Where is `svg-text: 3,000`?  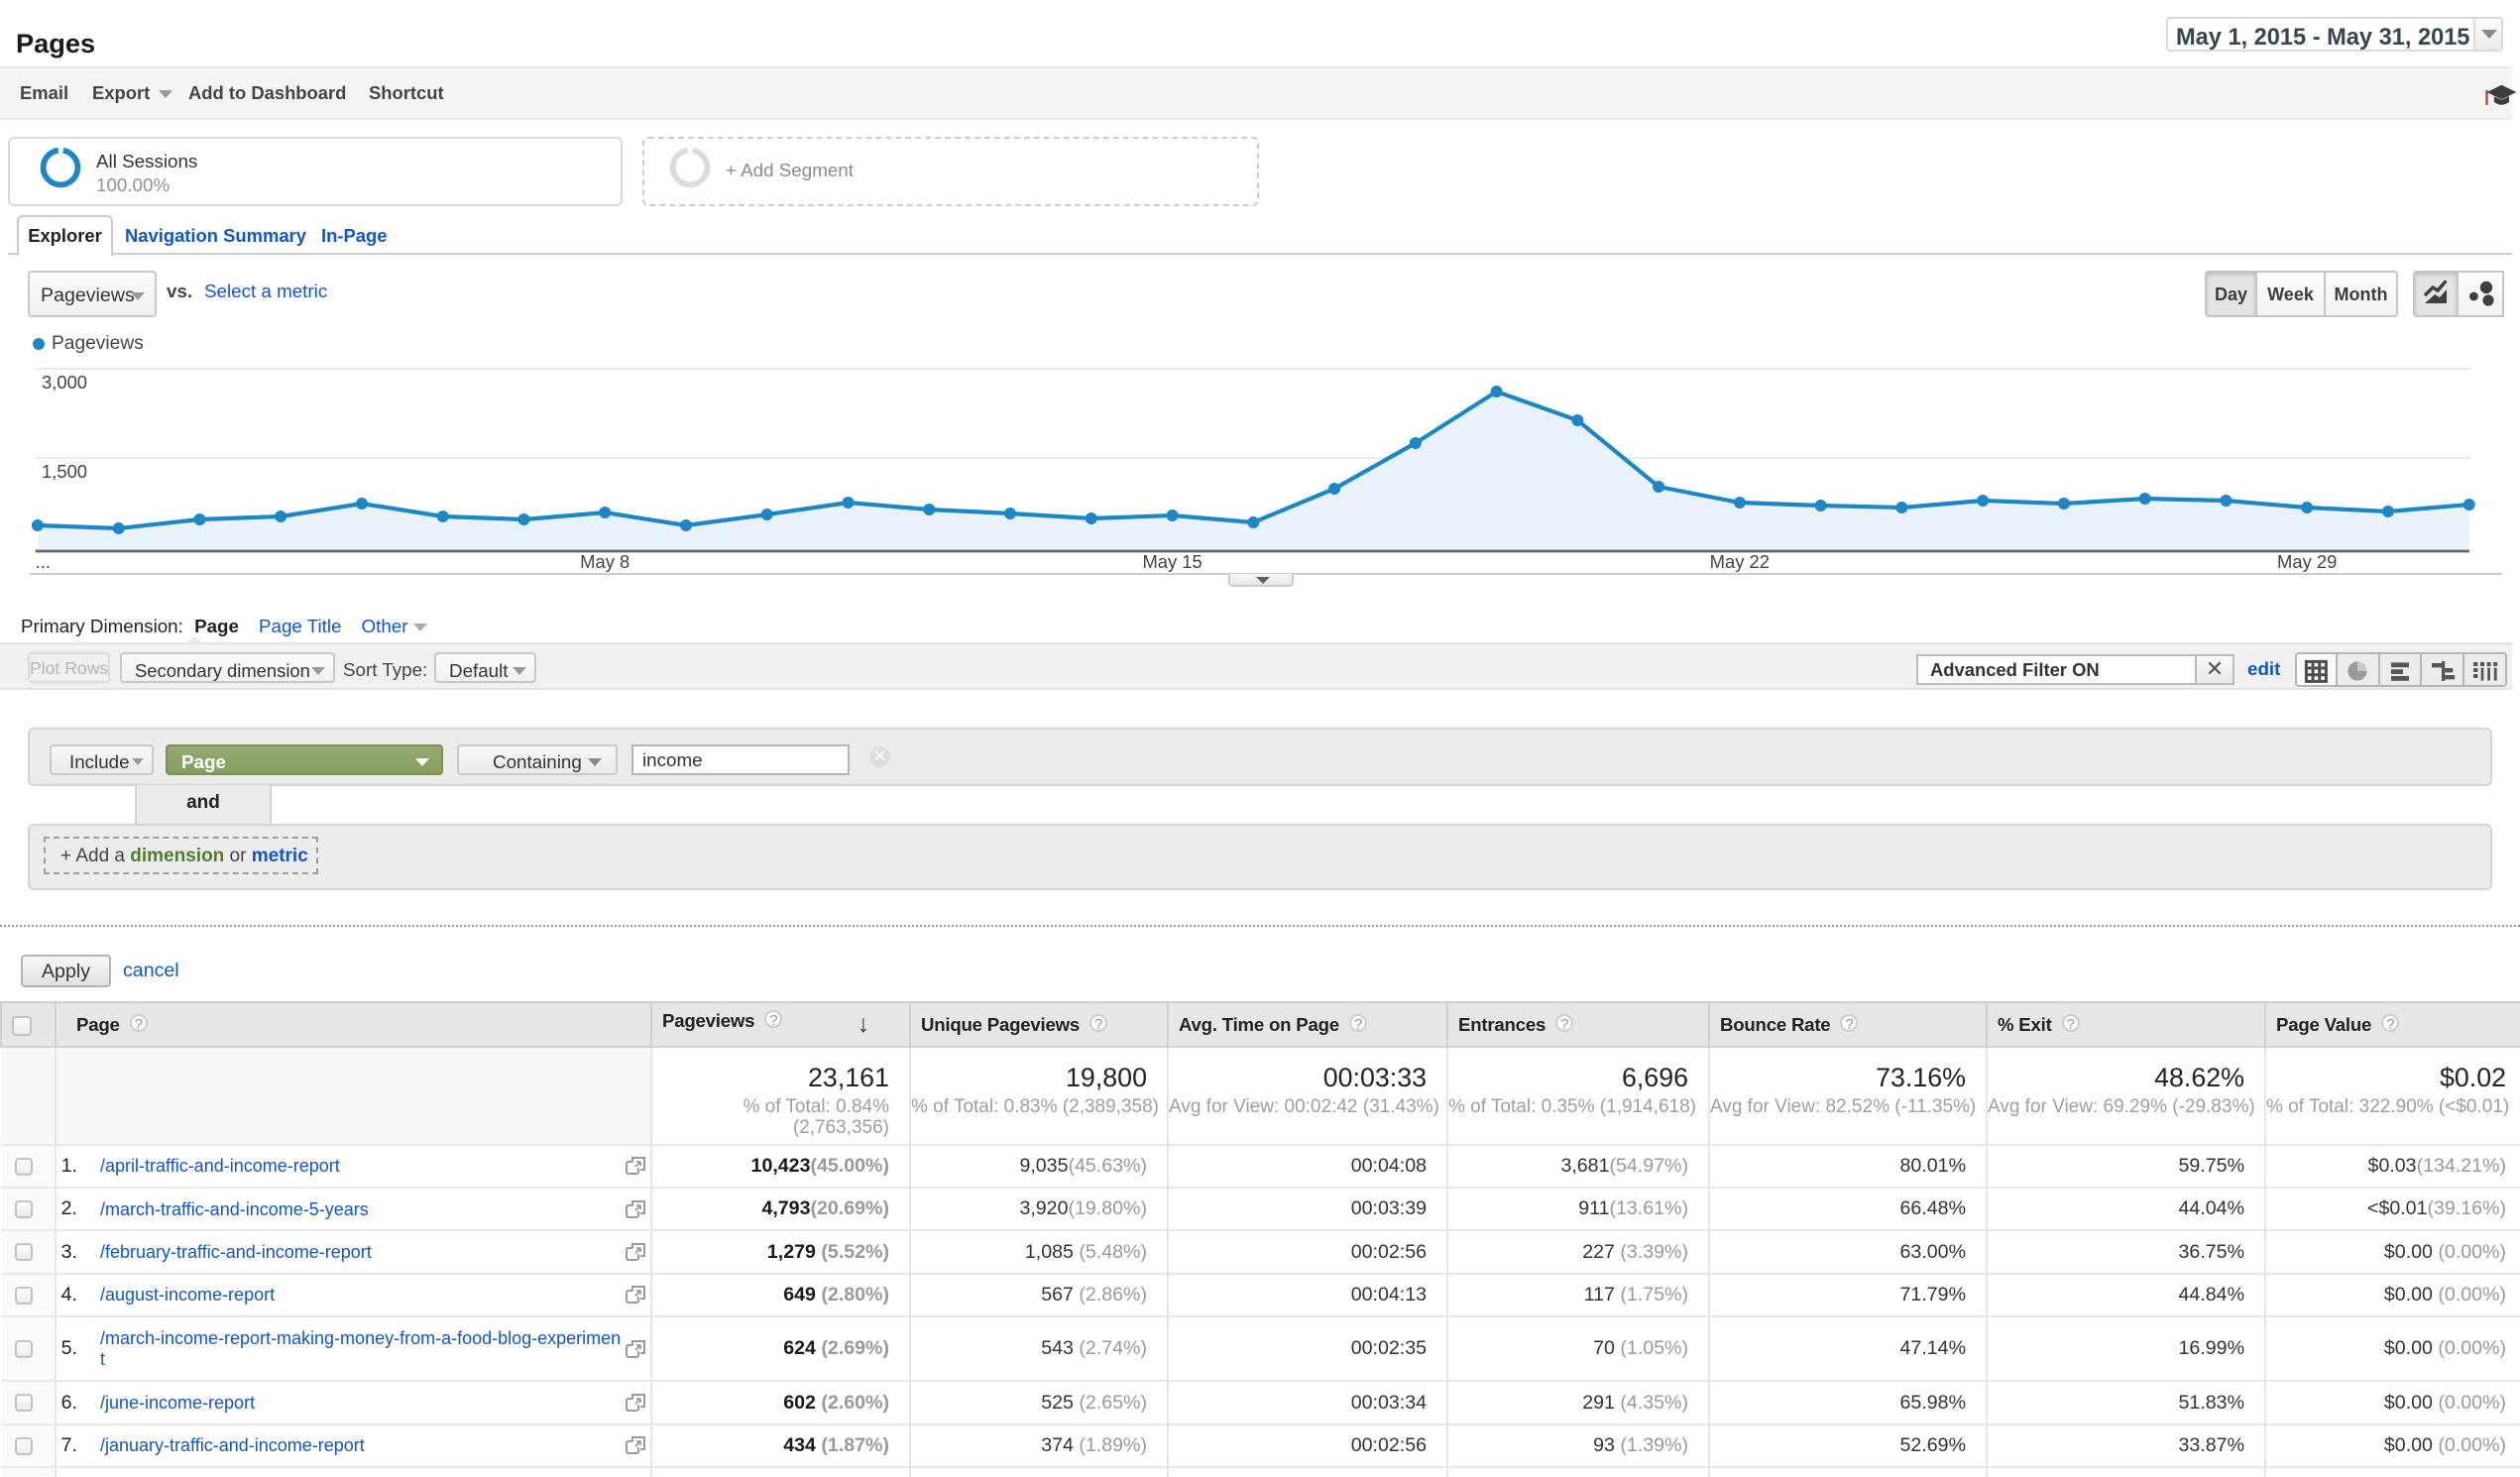 svg-text: 3,000 is located at coordinates (64, 383).